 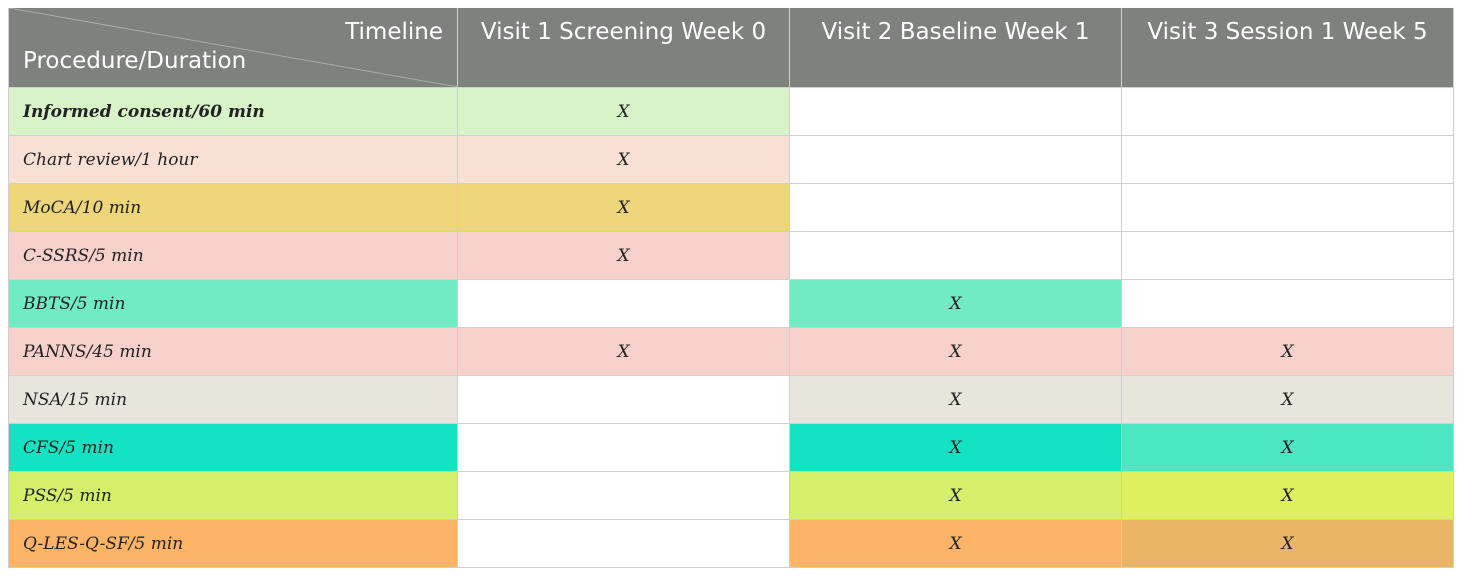 I want to click on procedure-cell: Q-LES-Q-SF/5 min, so click(x=233, y=543).